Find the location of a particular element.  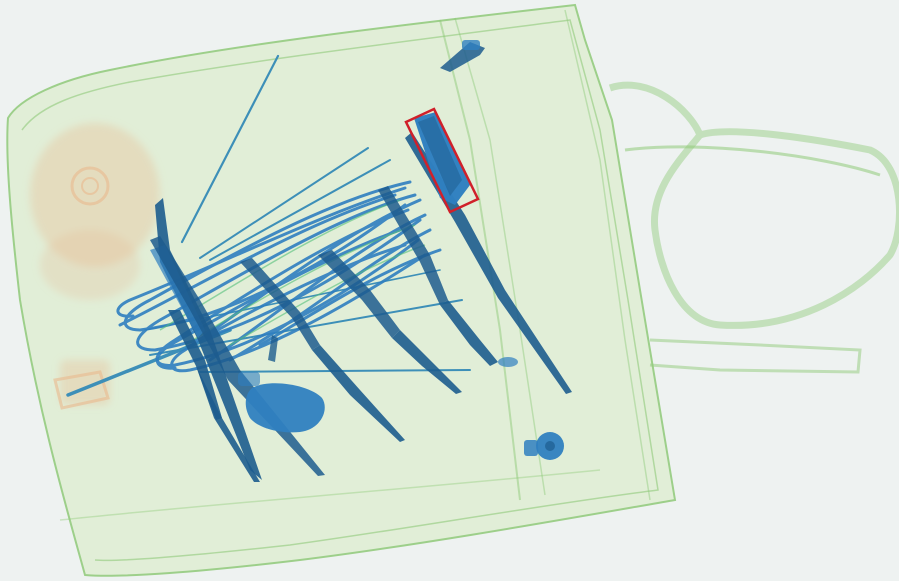

organic-ring is located at coordinates (81, 288).